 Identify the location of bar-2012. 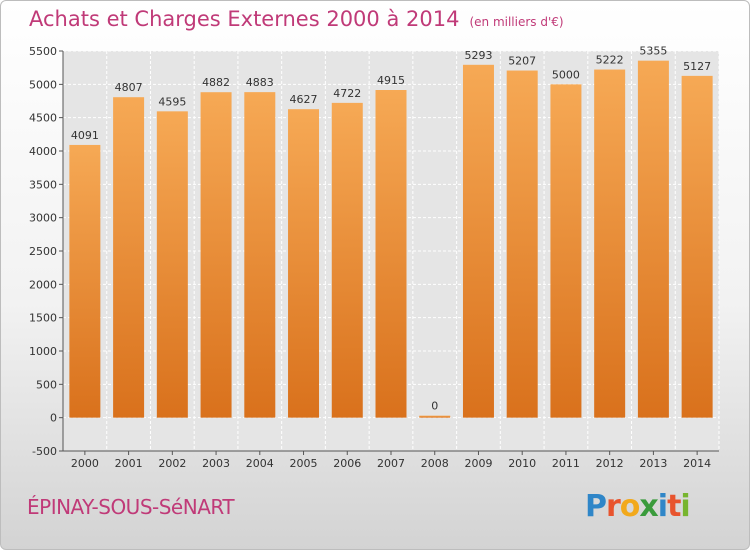
(610, 243).